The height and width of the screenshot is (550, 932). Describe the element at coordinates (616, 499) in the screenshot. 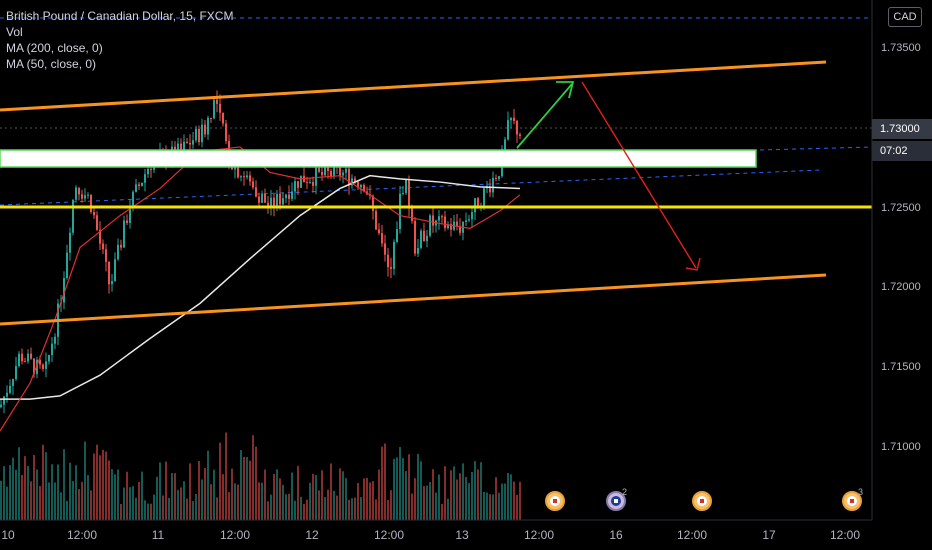

I see `economic-event-icon: 2` at that location.